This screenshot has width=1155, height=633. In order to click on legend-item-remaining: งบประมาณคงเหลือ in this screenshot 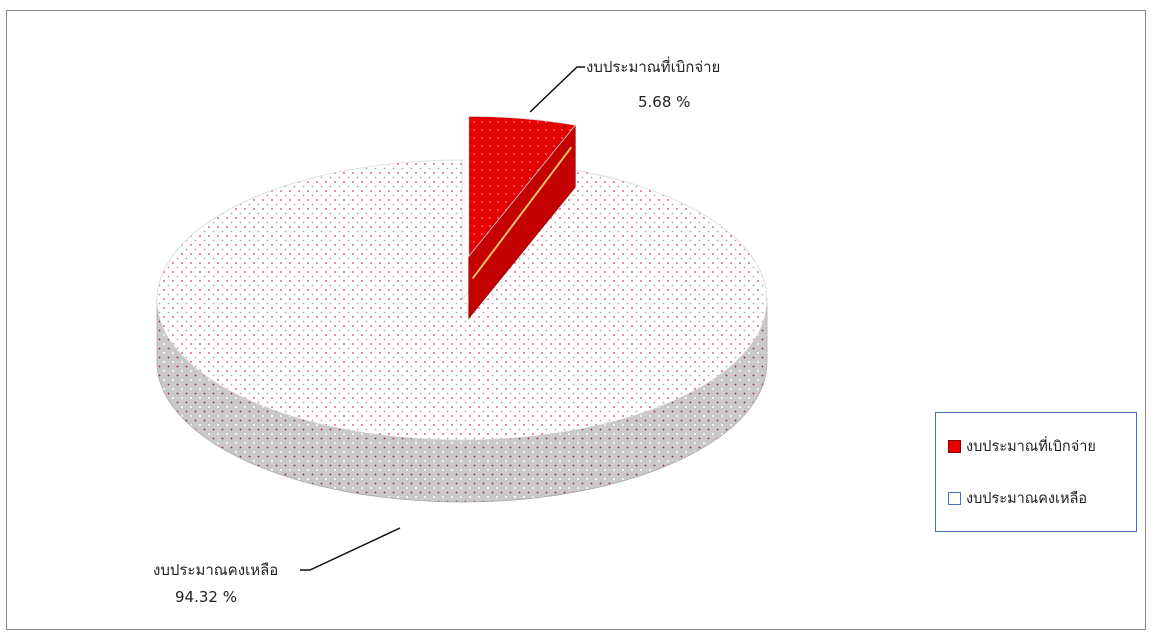, I will do `click(1017, 498)`.